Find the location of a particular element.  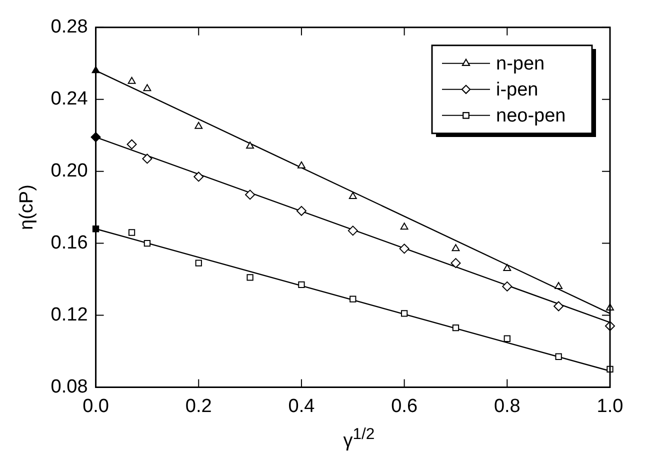

x-tick-label: 0.0 is located at coordinates (95, 406).